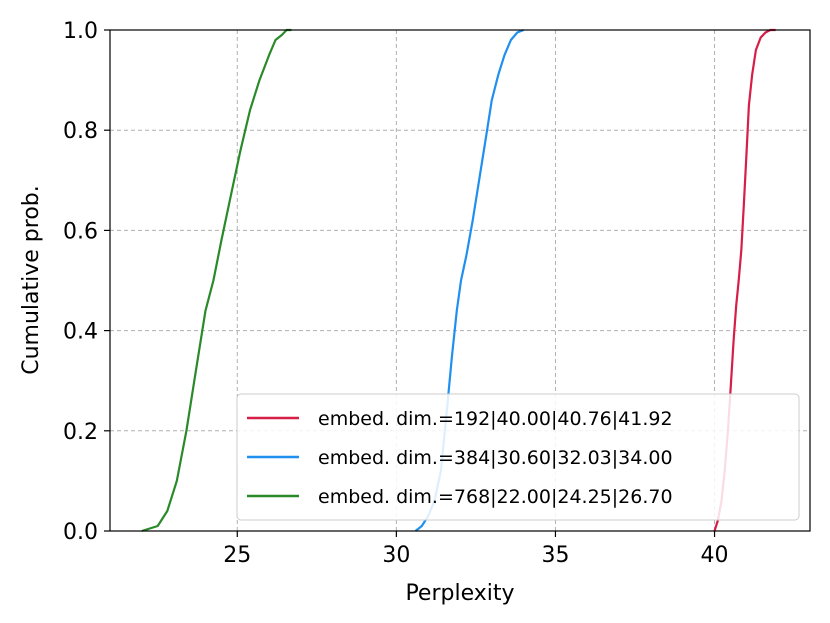  I want to click on y-tick-label: 1.0, so click(80, 31).